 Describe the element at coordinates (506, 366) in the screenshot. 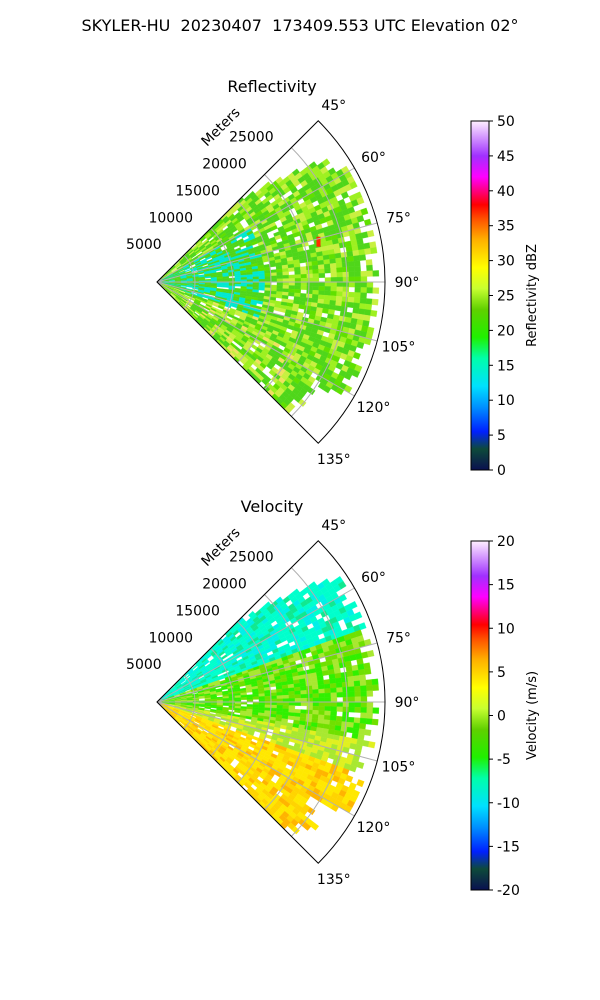

I see `colorbar-tick-label: 15` at that location.